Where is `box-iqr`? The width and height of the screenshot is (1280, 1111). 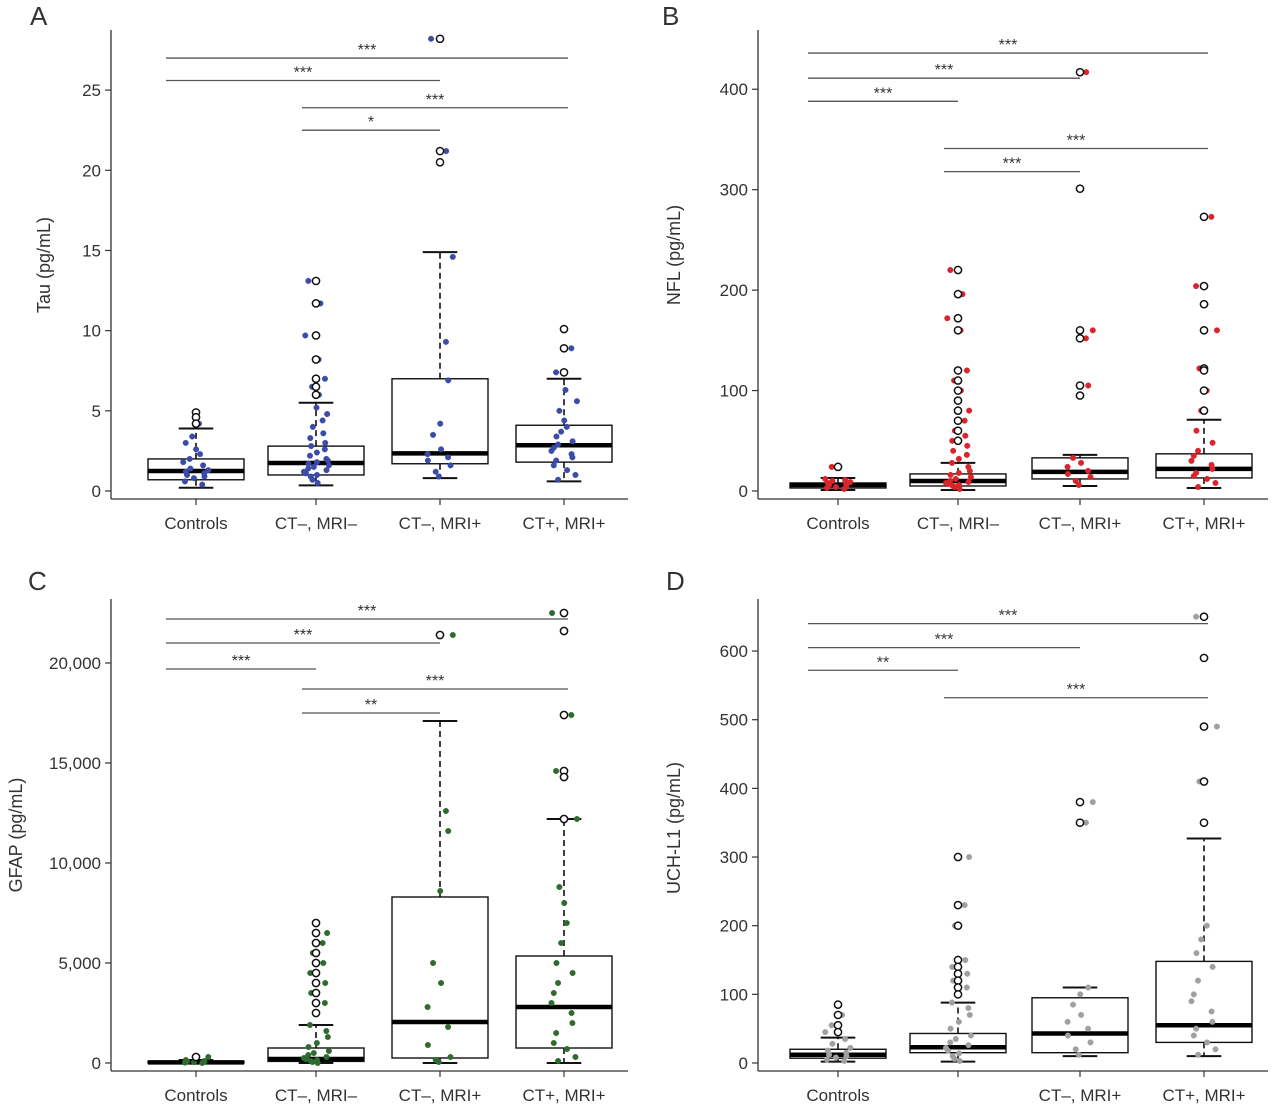 box-iqr is located at coordinates (564, 1002).